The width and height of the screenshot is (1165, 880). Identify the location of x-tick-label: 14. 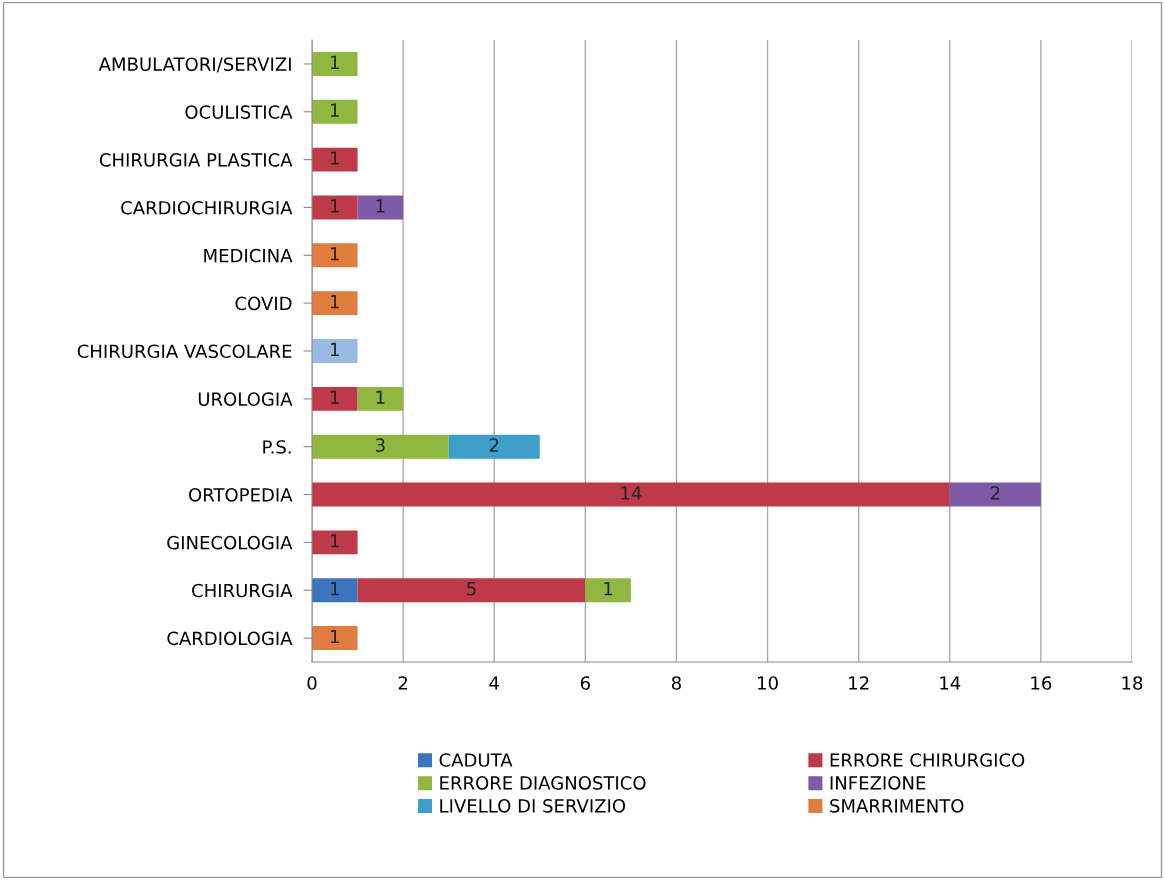
(950, 683).